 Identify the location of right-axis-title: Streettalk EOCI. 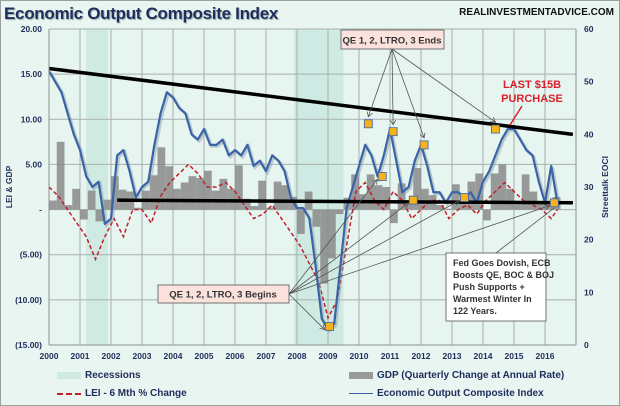
(605, 187).